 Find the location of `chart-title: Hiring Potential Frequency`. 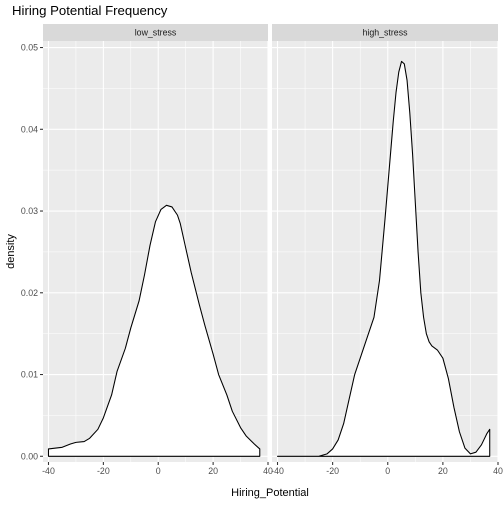

chart-title: Hiring Potential Frequency is located at coordinates (90, 10).